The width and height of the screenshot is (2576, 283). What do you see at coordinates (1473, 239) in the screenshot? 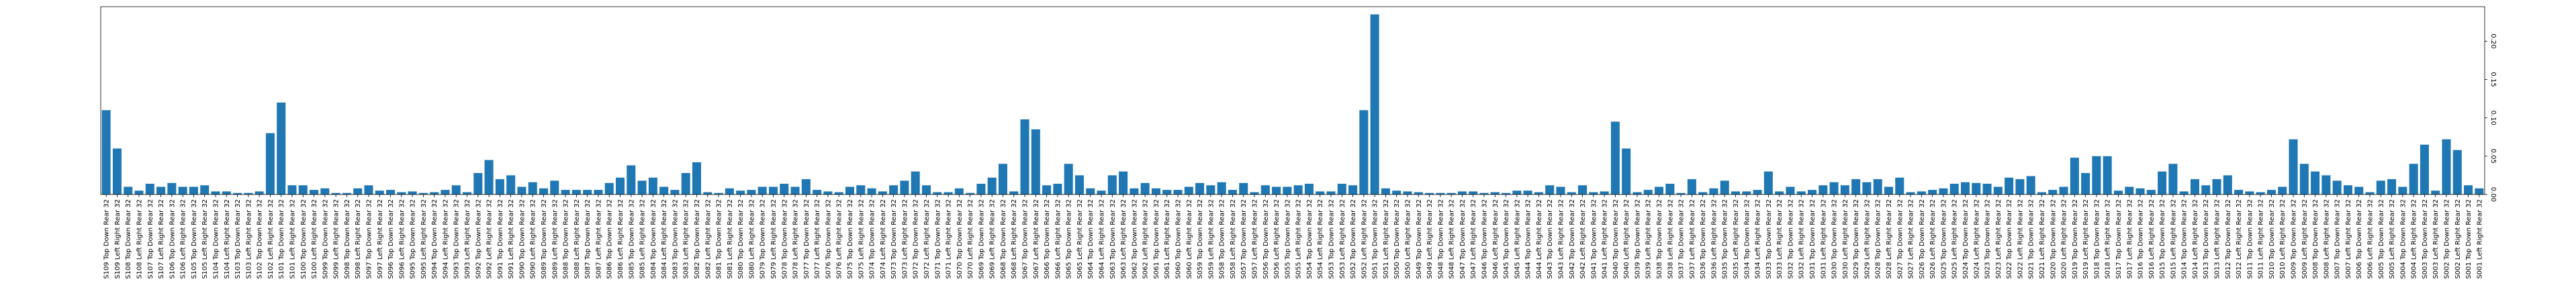
I see `x-tick-label: S047 Left Right Rear 32` at bounding box center [1473, 239].